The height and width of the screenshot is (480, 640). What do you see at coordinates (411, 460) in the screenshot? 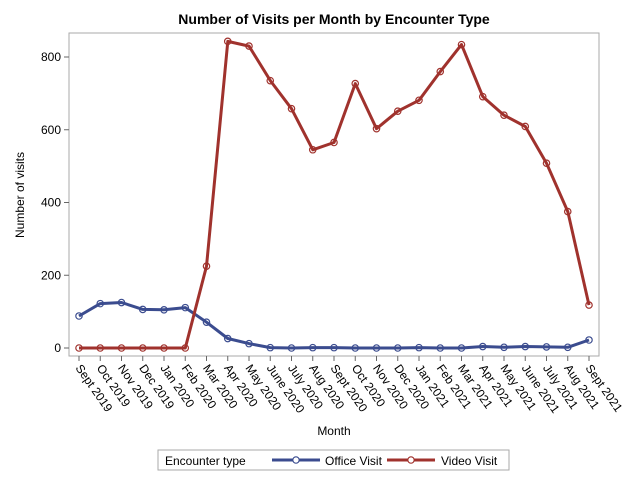
I see `legend-marker-video-visit` at bounding box center [411, 460].